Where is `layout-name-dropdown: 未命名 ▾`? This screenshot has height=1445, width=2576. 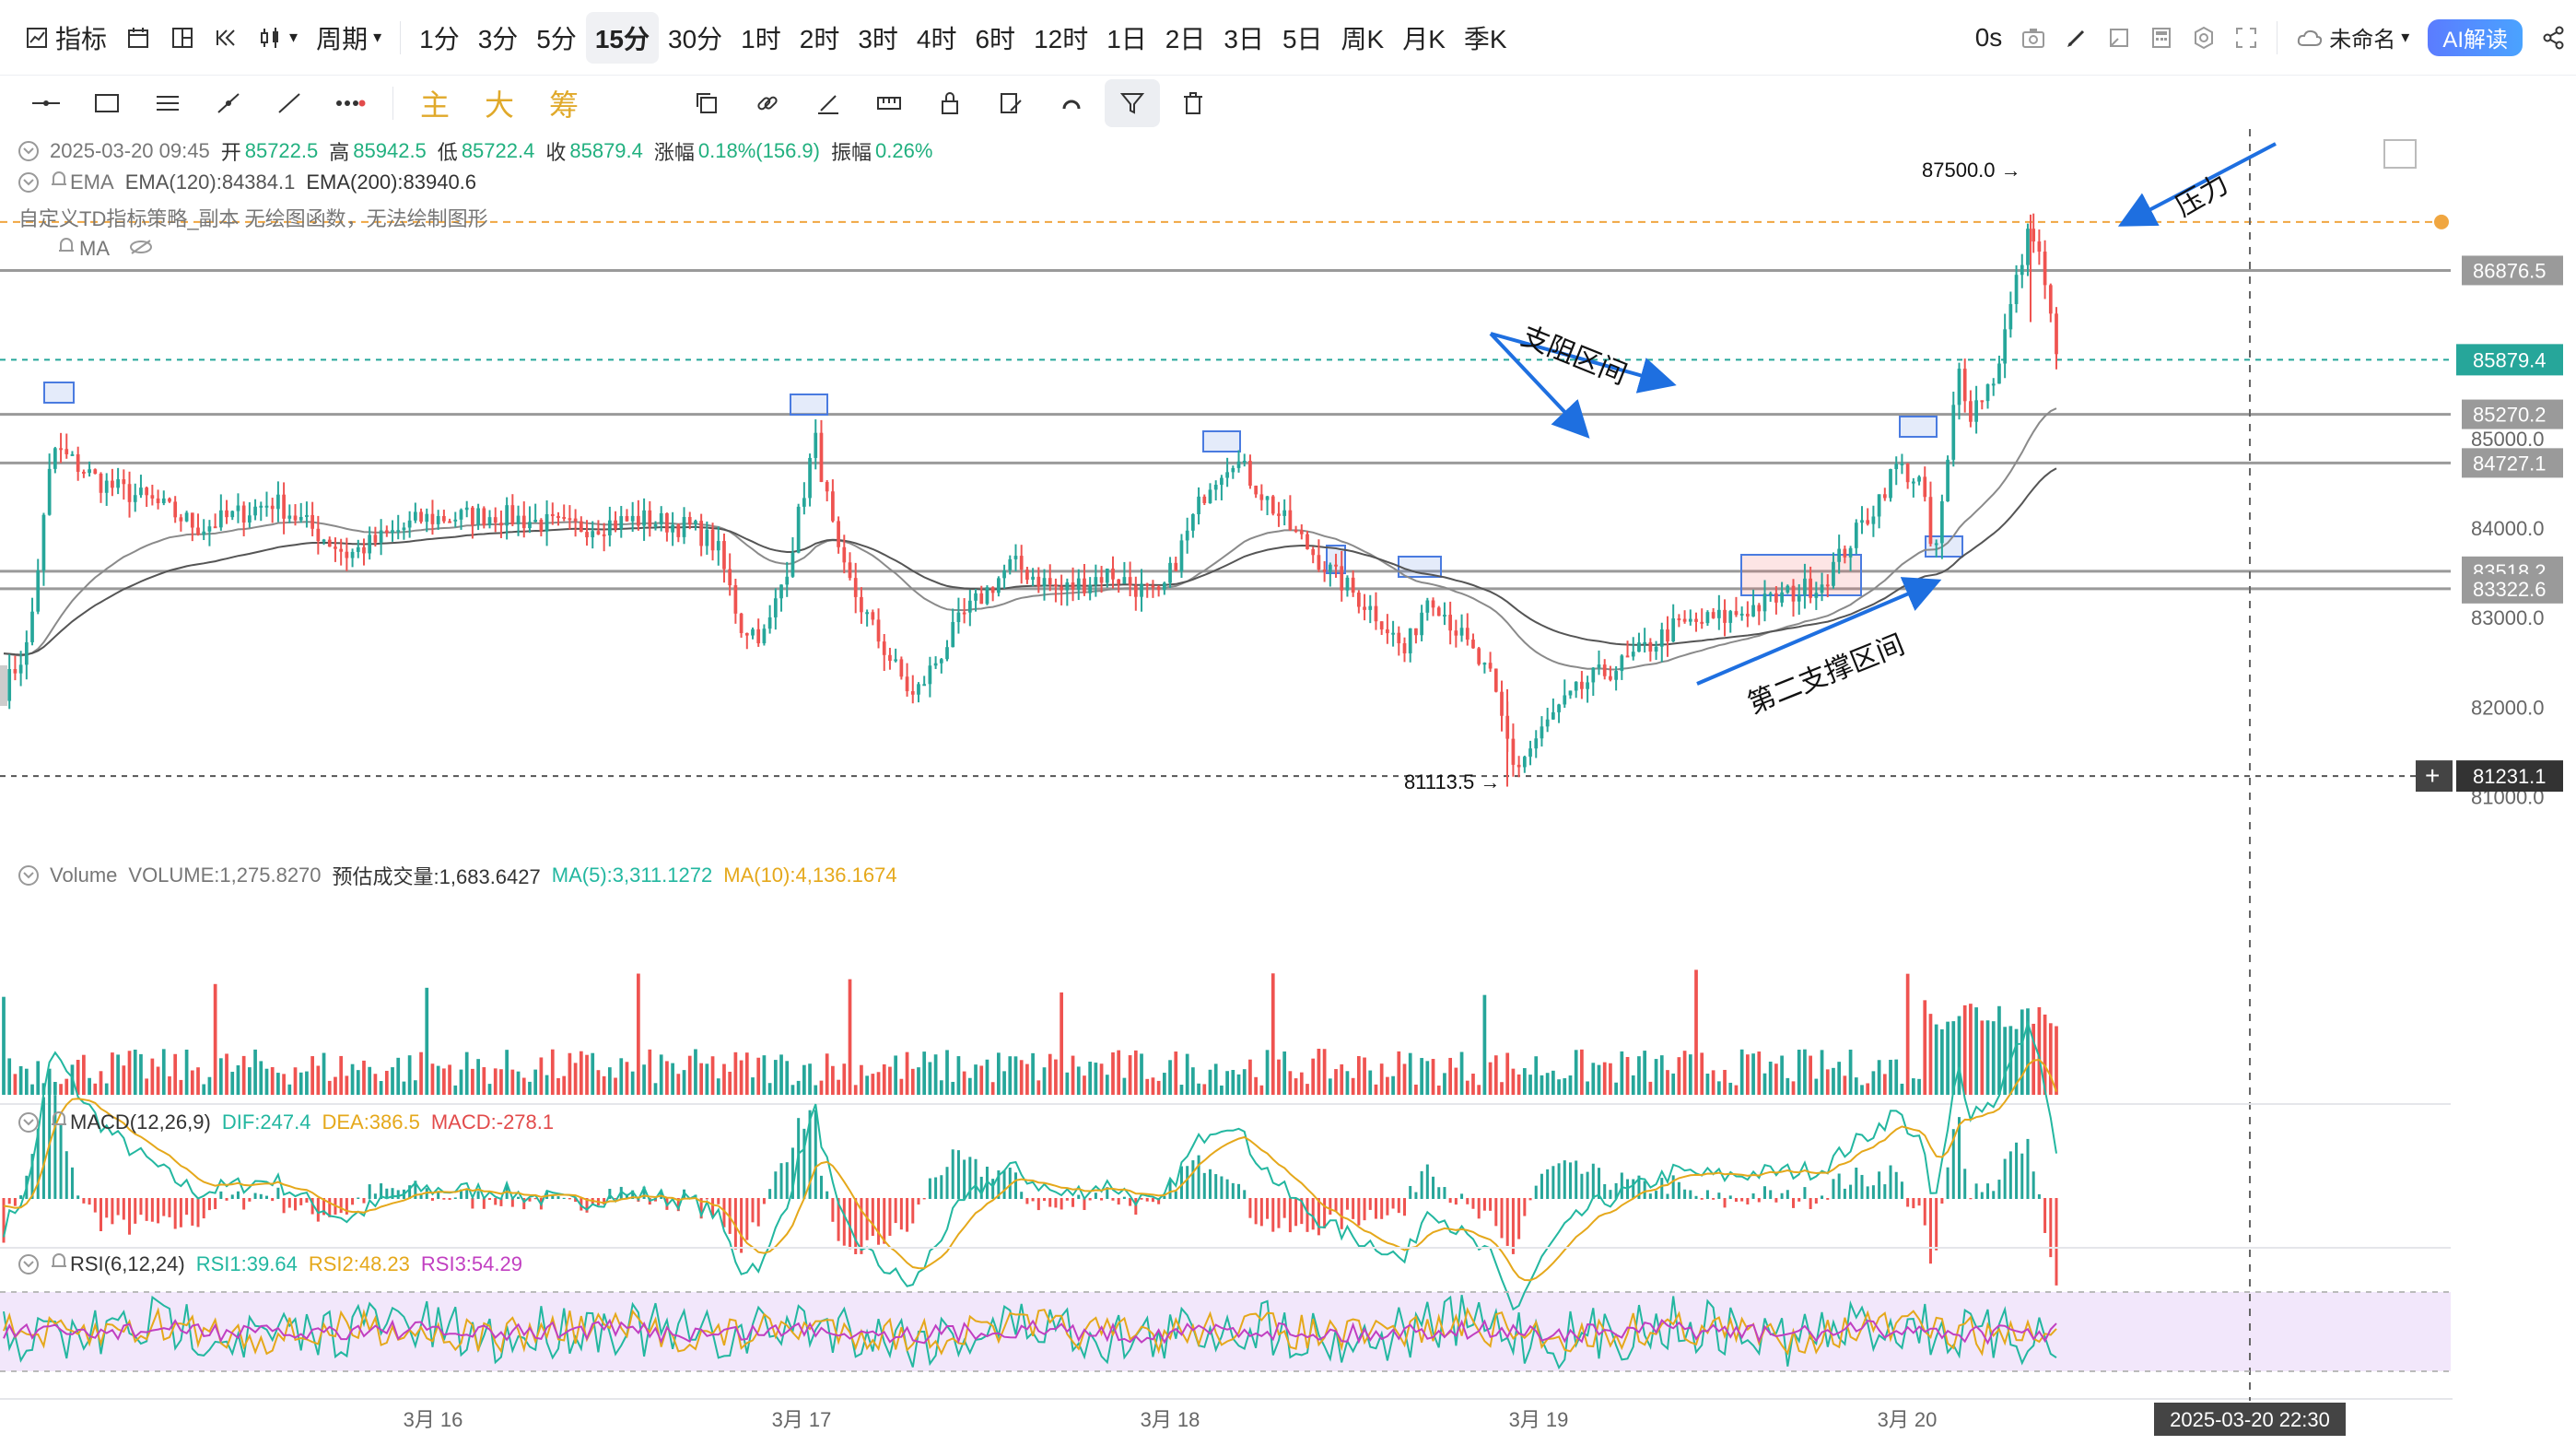 layout-name-dropdown: 未命名 ▾ is located at coordinates (2352, 38).